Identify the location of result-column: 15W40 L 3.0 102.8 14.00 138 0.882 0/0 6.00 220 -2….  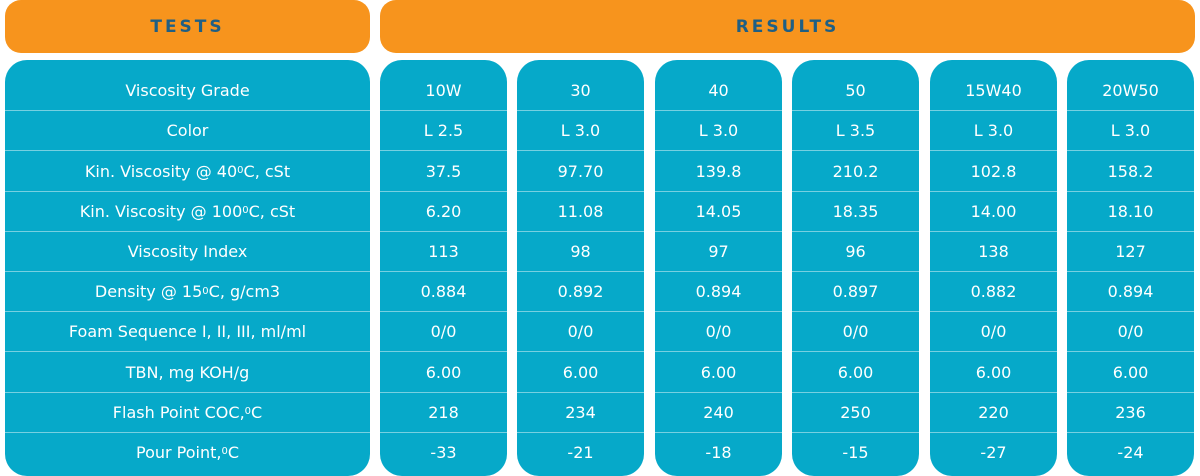
(993, 268).